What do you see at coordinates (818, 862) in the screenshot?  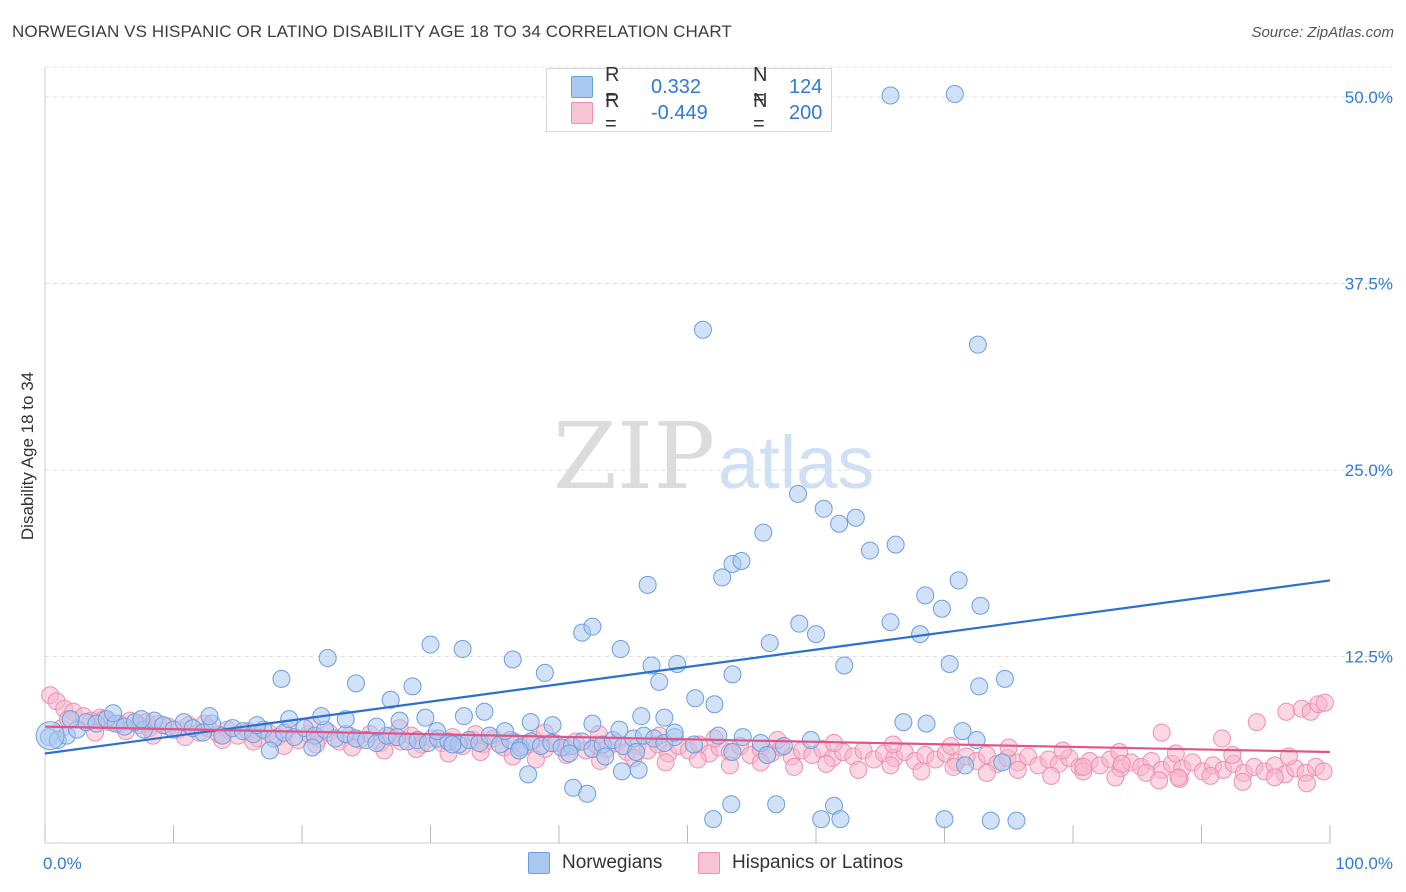 I see `legend-label-hispanics: Hispanics or Latinos` at bounding box center [818, 862].